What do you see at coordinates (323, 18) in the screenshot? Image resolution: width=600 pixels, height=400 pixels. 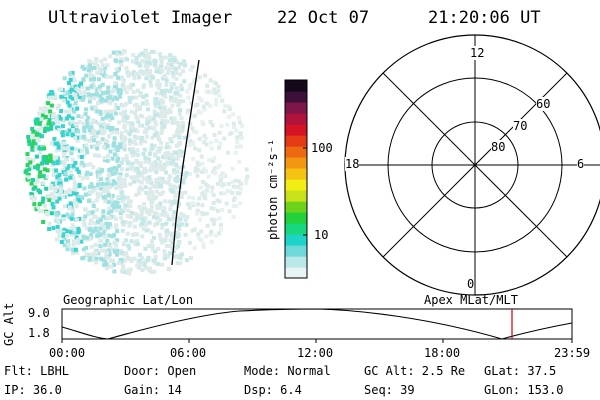 I see `observation-date: 22 Oct 07` at bounding box center [323, 18].